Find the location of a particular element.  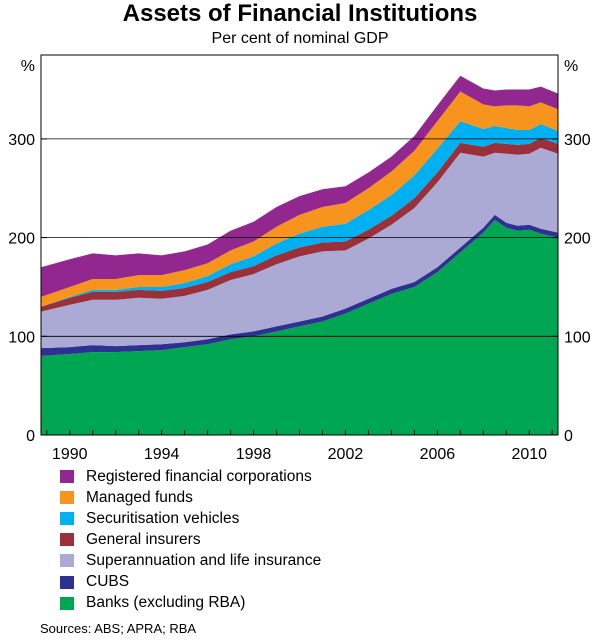

chart-subtitle: Per cent of nominal GDP is located at coordinates (300, 38).